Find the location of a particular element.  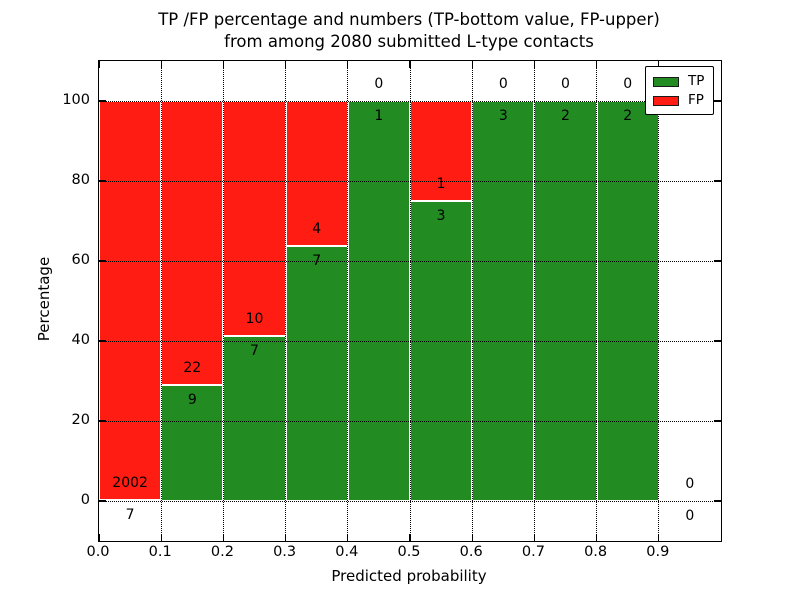

legend: TP FP is located at coordinates (679, 90).